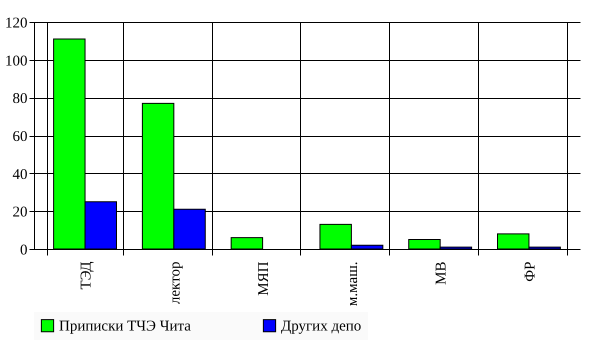 The height and width of the screenshot is (340, 605). Describe the element at coordinates (16, 24) in the screenshot. I see `y-tick-label: 120` at that location.